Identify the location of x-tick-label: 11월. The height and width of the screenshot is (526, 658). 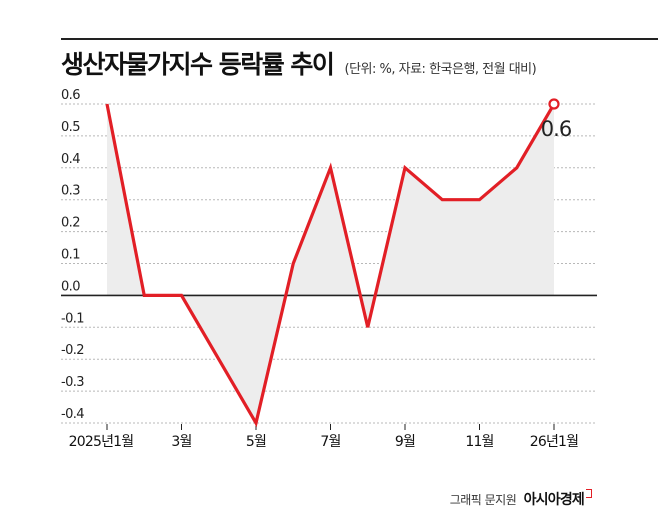
(479, 442).